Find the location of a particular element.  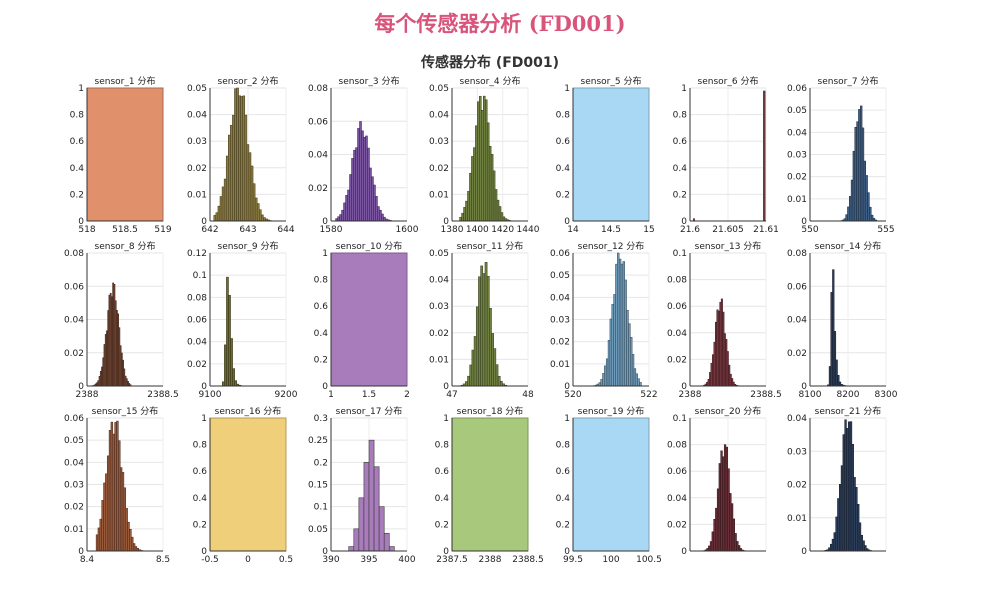

y-tick-label: 0.15 is located at coordinates (318, 486).